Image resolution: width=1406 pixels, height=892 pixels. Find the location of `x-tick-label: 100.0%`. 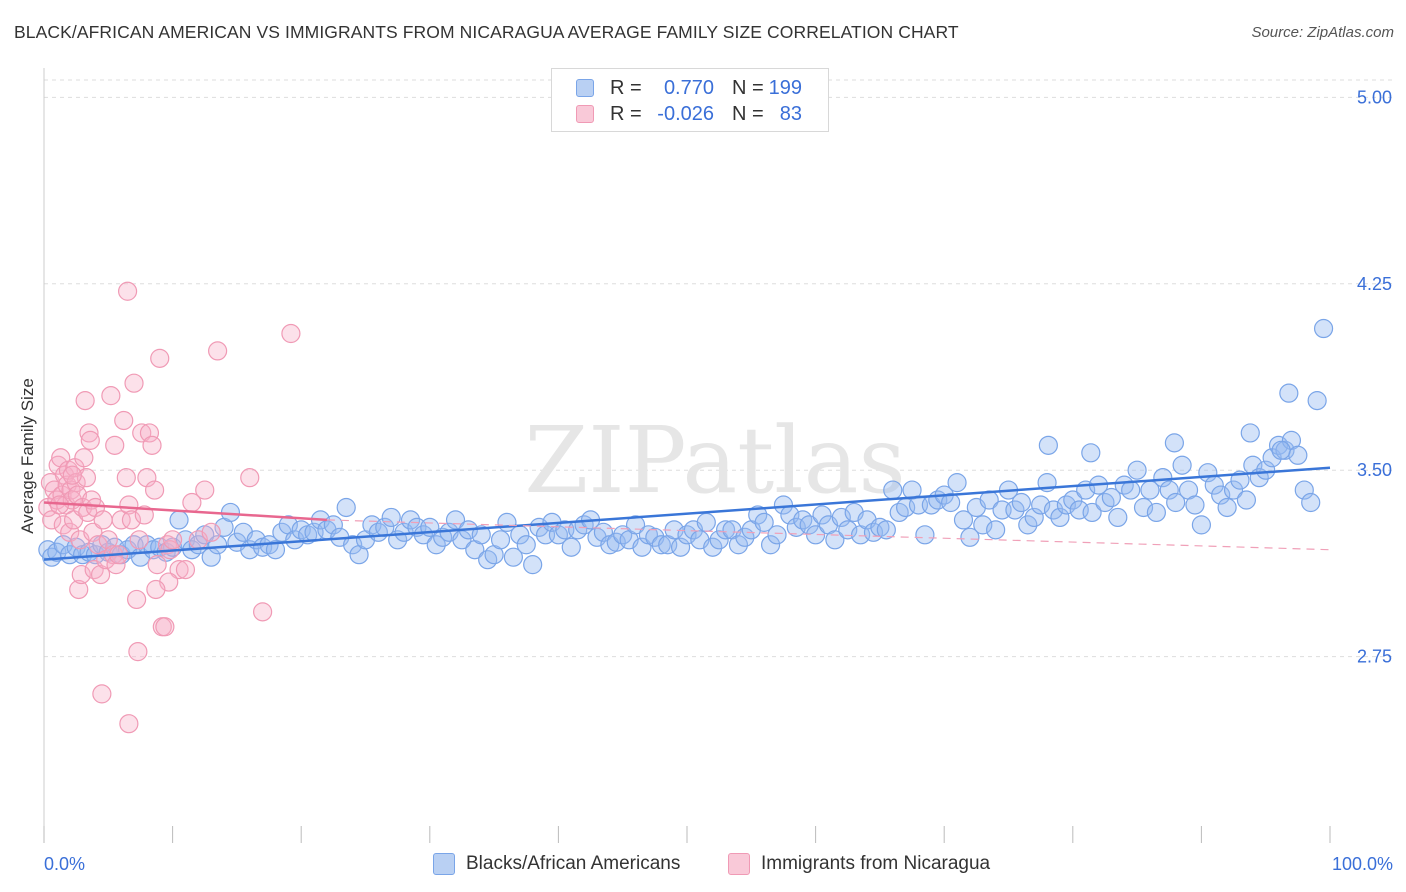

x-tick-label: 100.0% is located at coordinates (1362, 864).